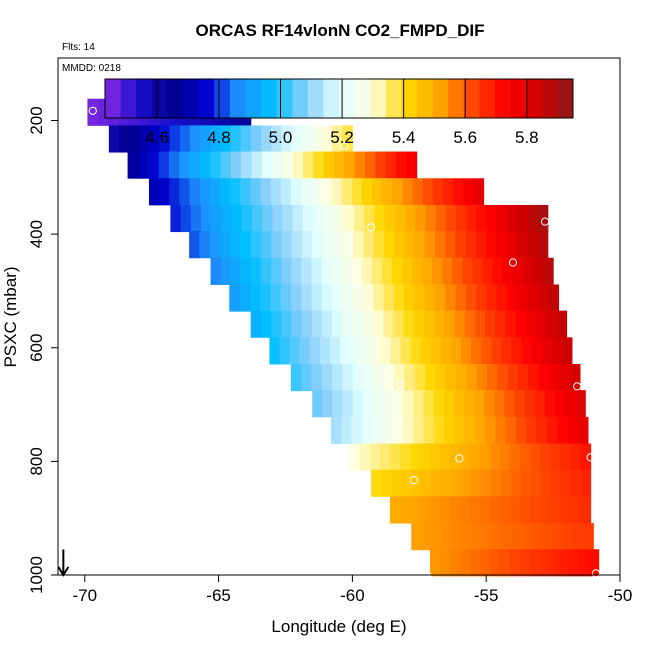  Describe the element at coordinates (63, 563) in the screenshot. I see `direction-arrow` at that location.